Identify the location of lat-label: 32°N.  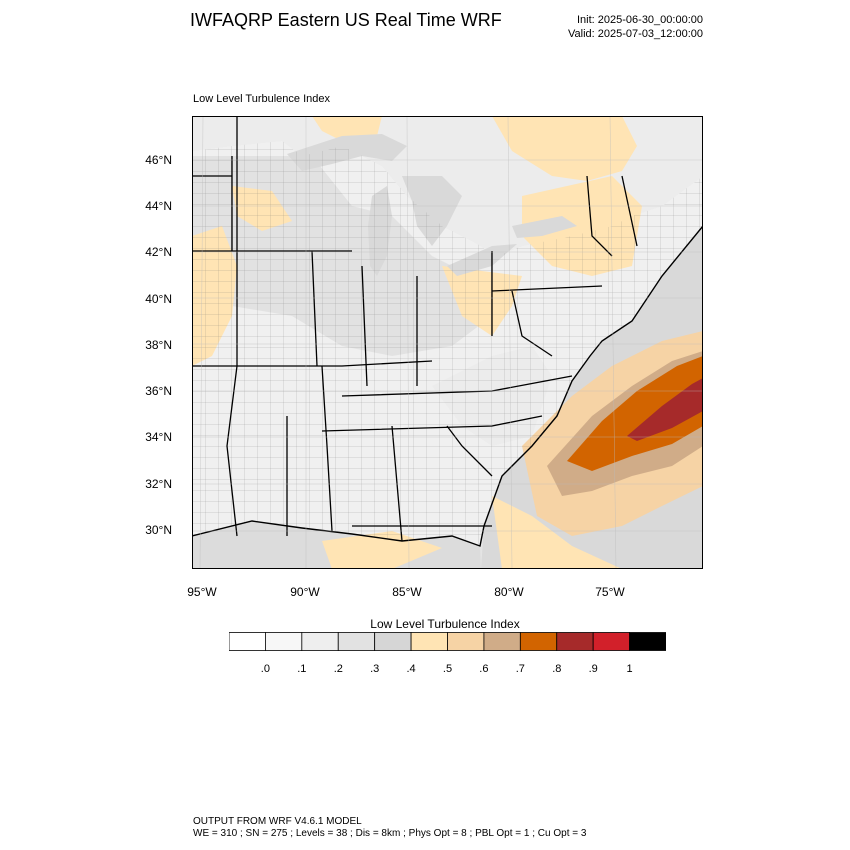
(158, 484).